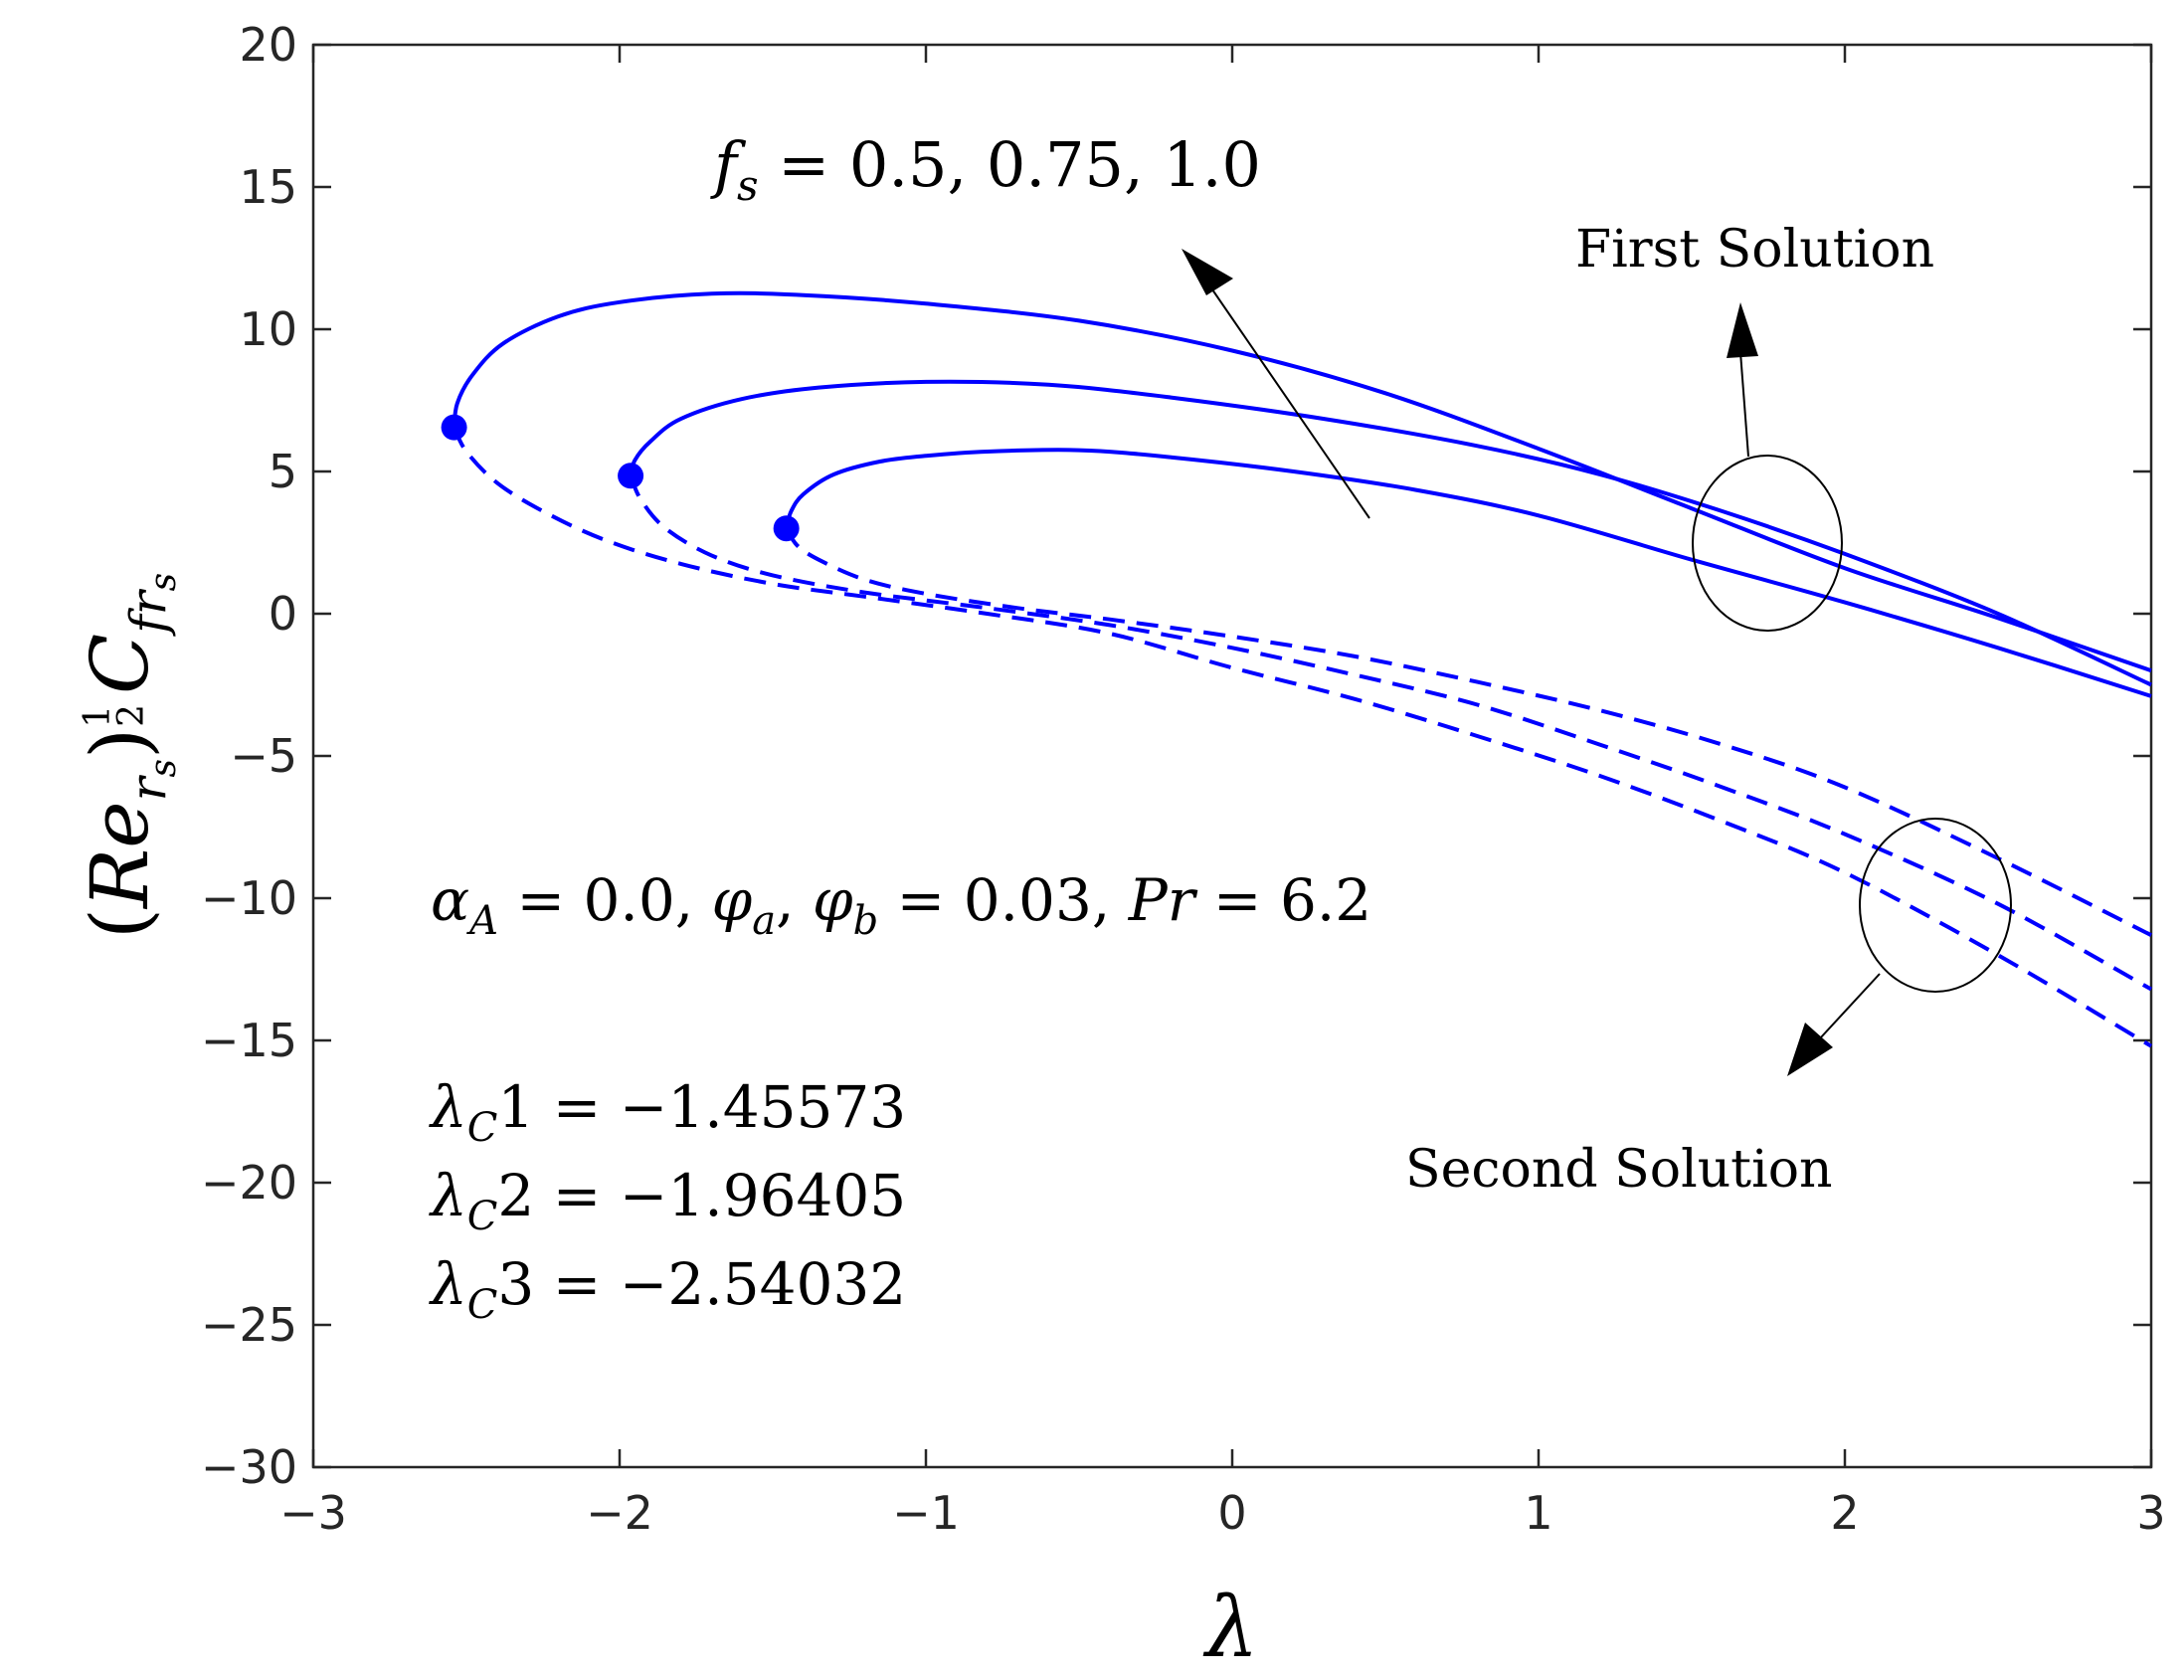 The width and height of the screenshot is (2184, 1680). What do you see at coordinates (249, 1325) in the screenshot?
I see `y-tick-label: −25` at bounding box center [249, 1325].